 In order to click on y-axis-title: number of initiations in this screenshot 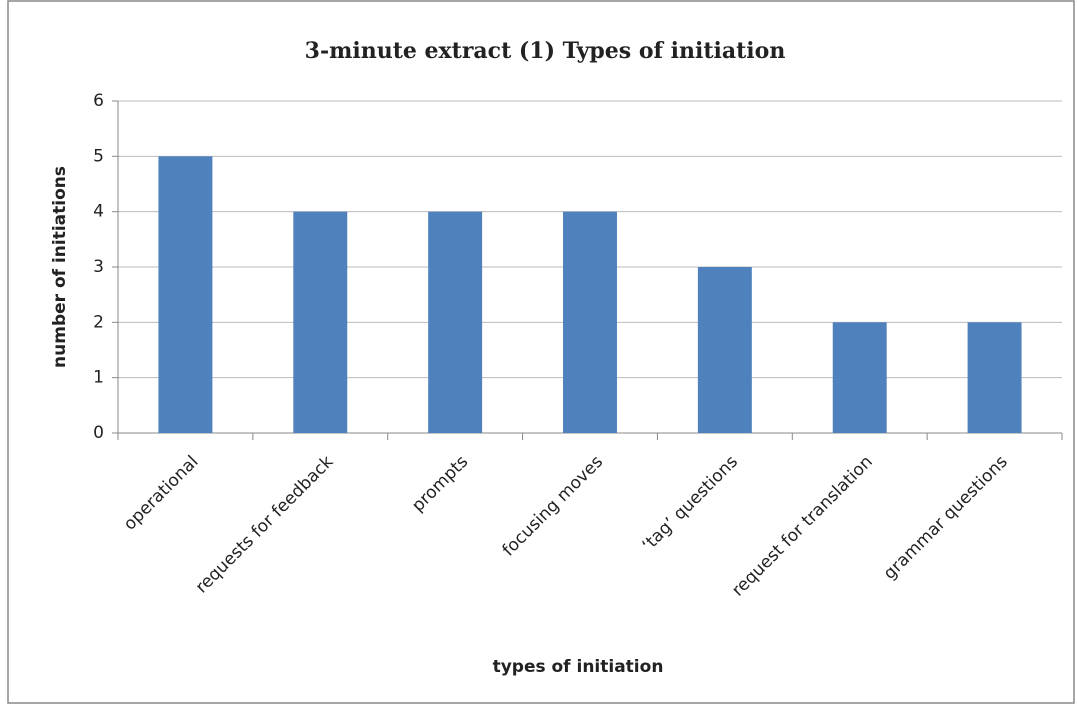, I will do `click(60, 267)`.